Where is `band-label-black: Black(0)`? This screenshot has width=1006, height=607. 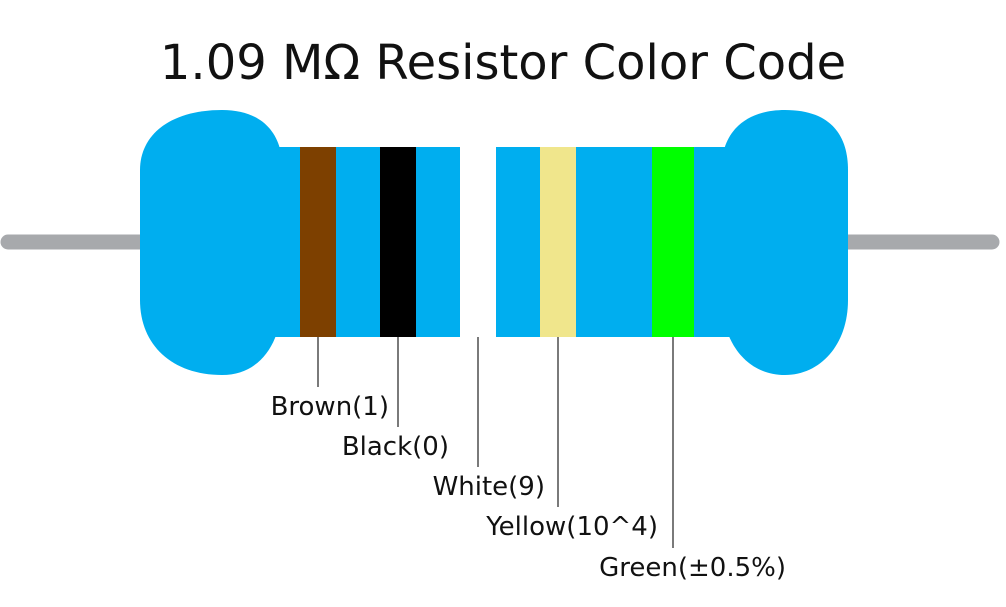
band-label-black: Black(0) is located at coordinates (395, 447).